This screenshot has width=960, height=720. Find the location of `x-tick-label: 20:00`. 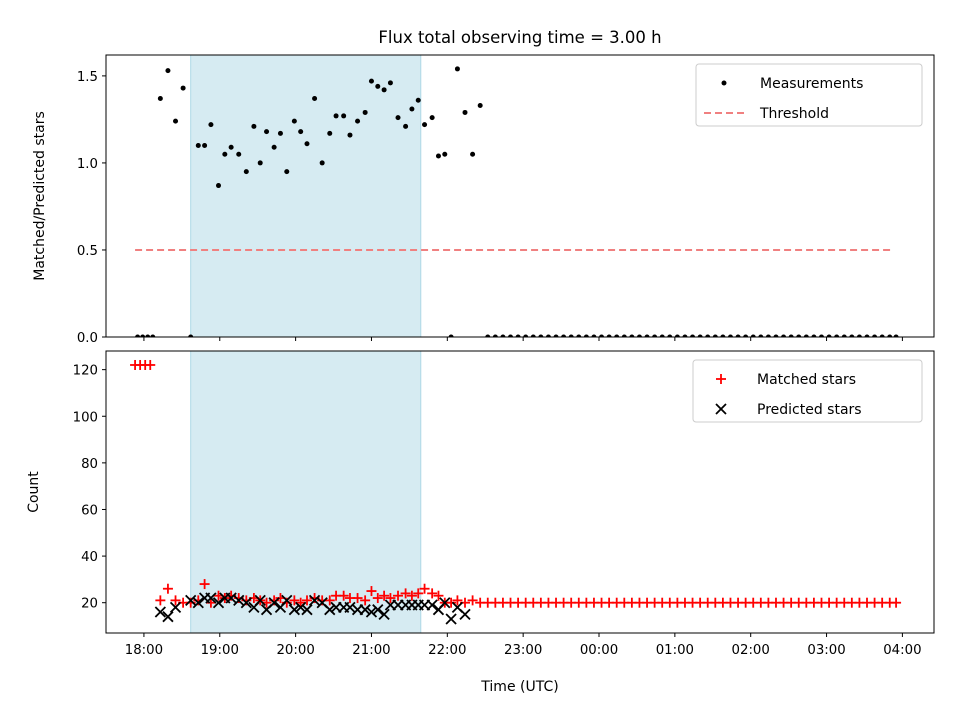

x-tick-label: 20:00 is located at coordinates (295, 650).